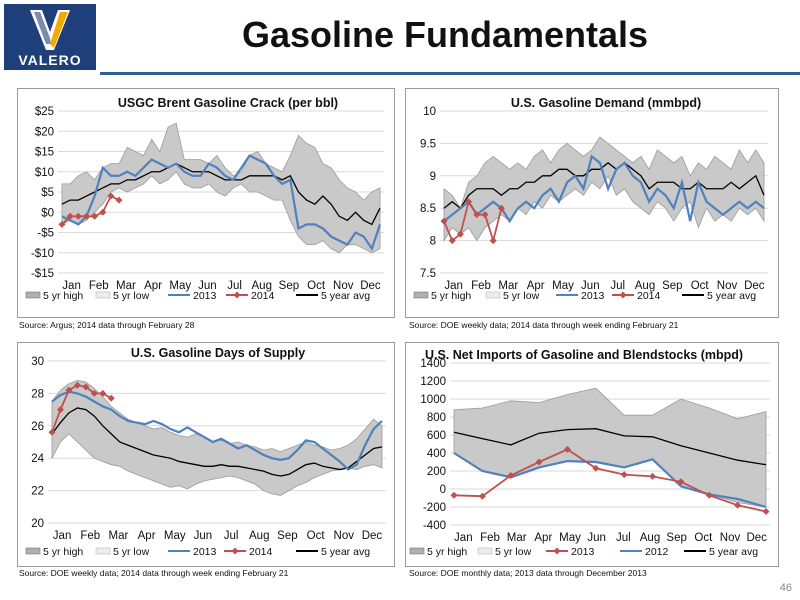  Describe the element at coordinates (428, 144) in the screenshot. I see `y-tick-label: 9.5` at that location.